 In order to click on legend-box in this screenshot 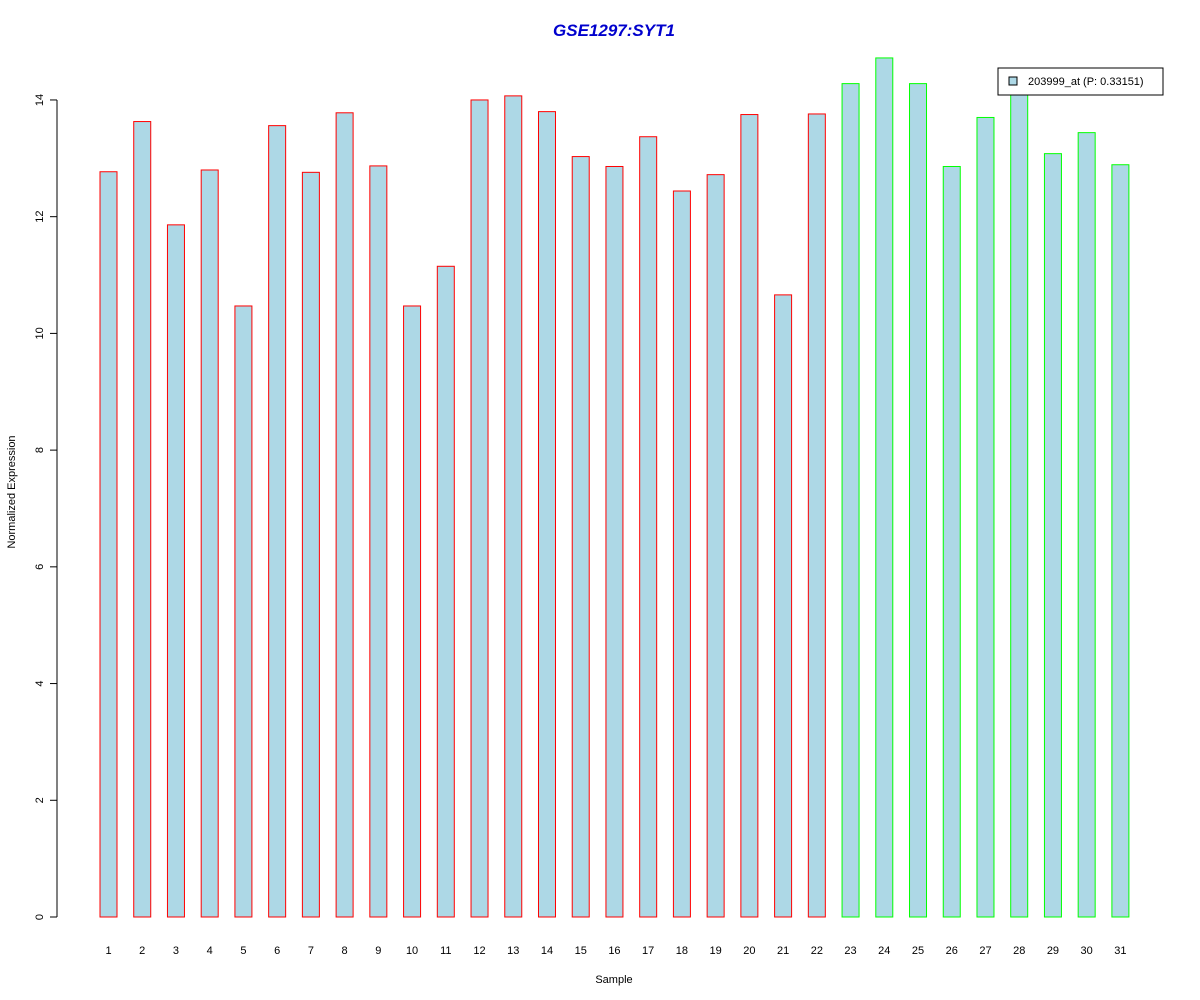, I will do `click(1080, 81)`.